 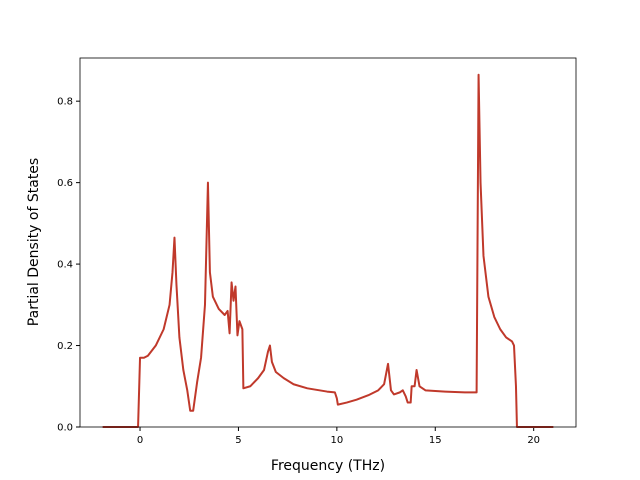 What do you see at coordinates (238, 440) in the screenshot?
I see `x-tick-label: 5` at bounding box center [238, 440].